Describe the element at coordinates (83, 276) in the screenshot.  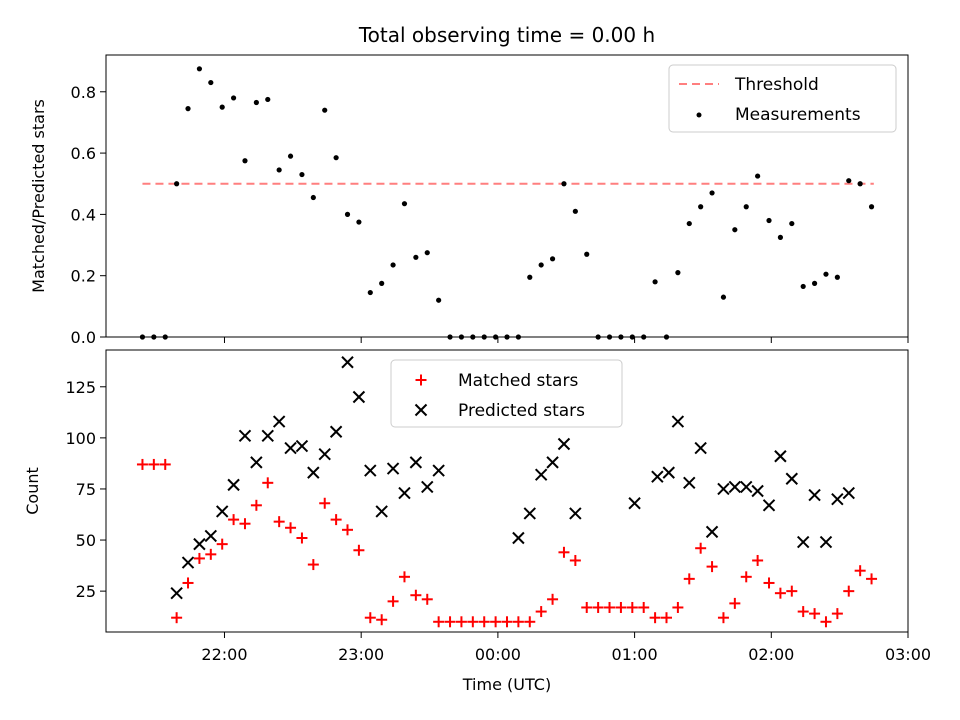
I see `top-y-tick-label: 0.2` at that location.